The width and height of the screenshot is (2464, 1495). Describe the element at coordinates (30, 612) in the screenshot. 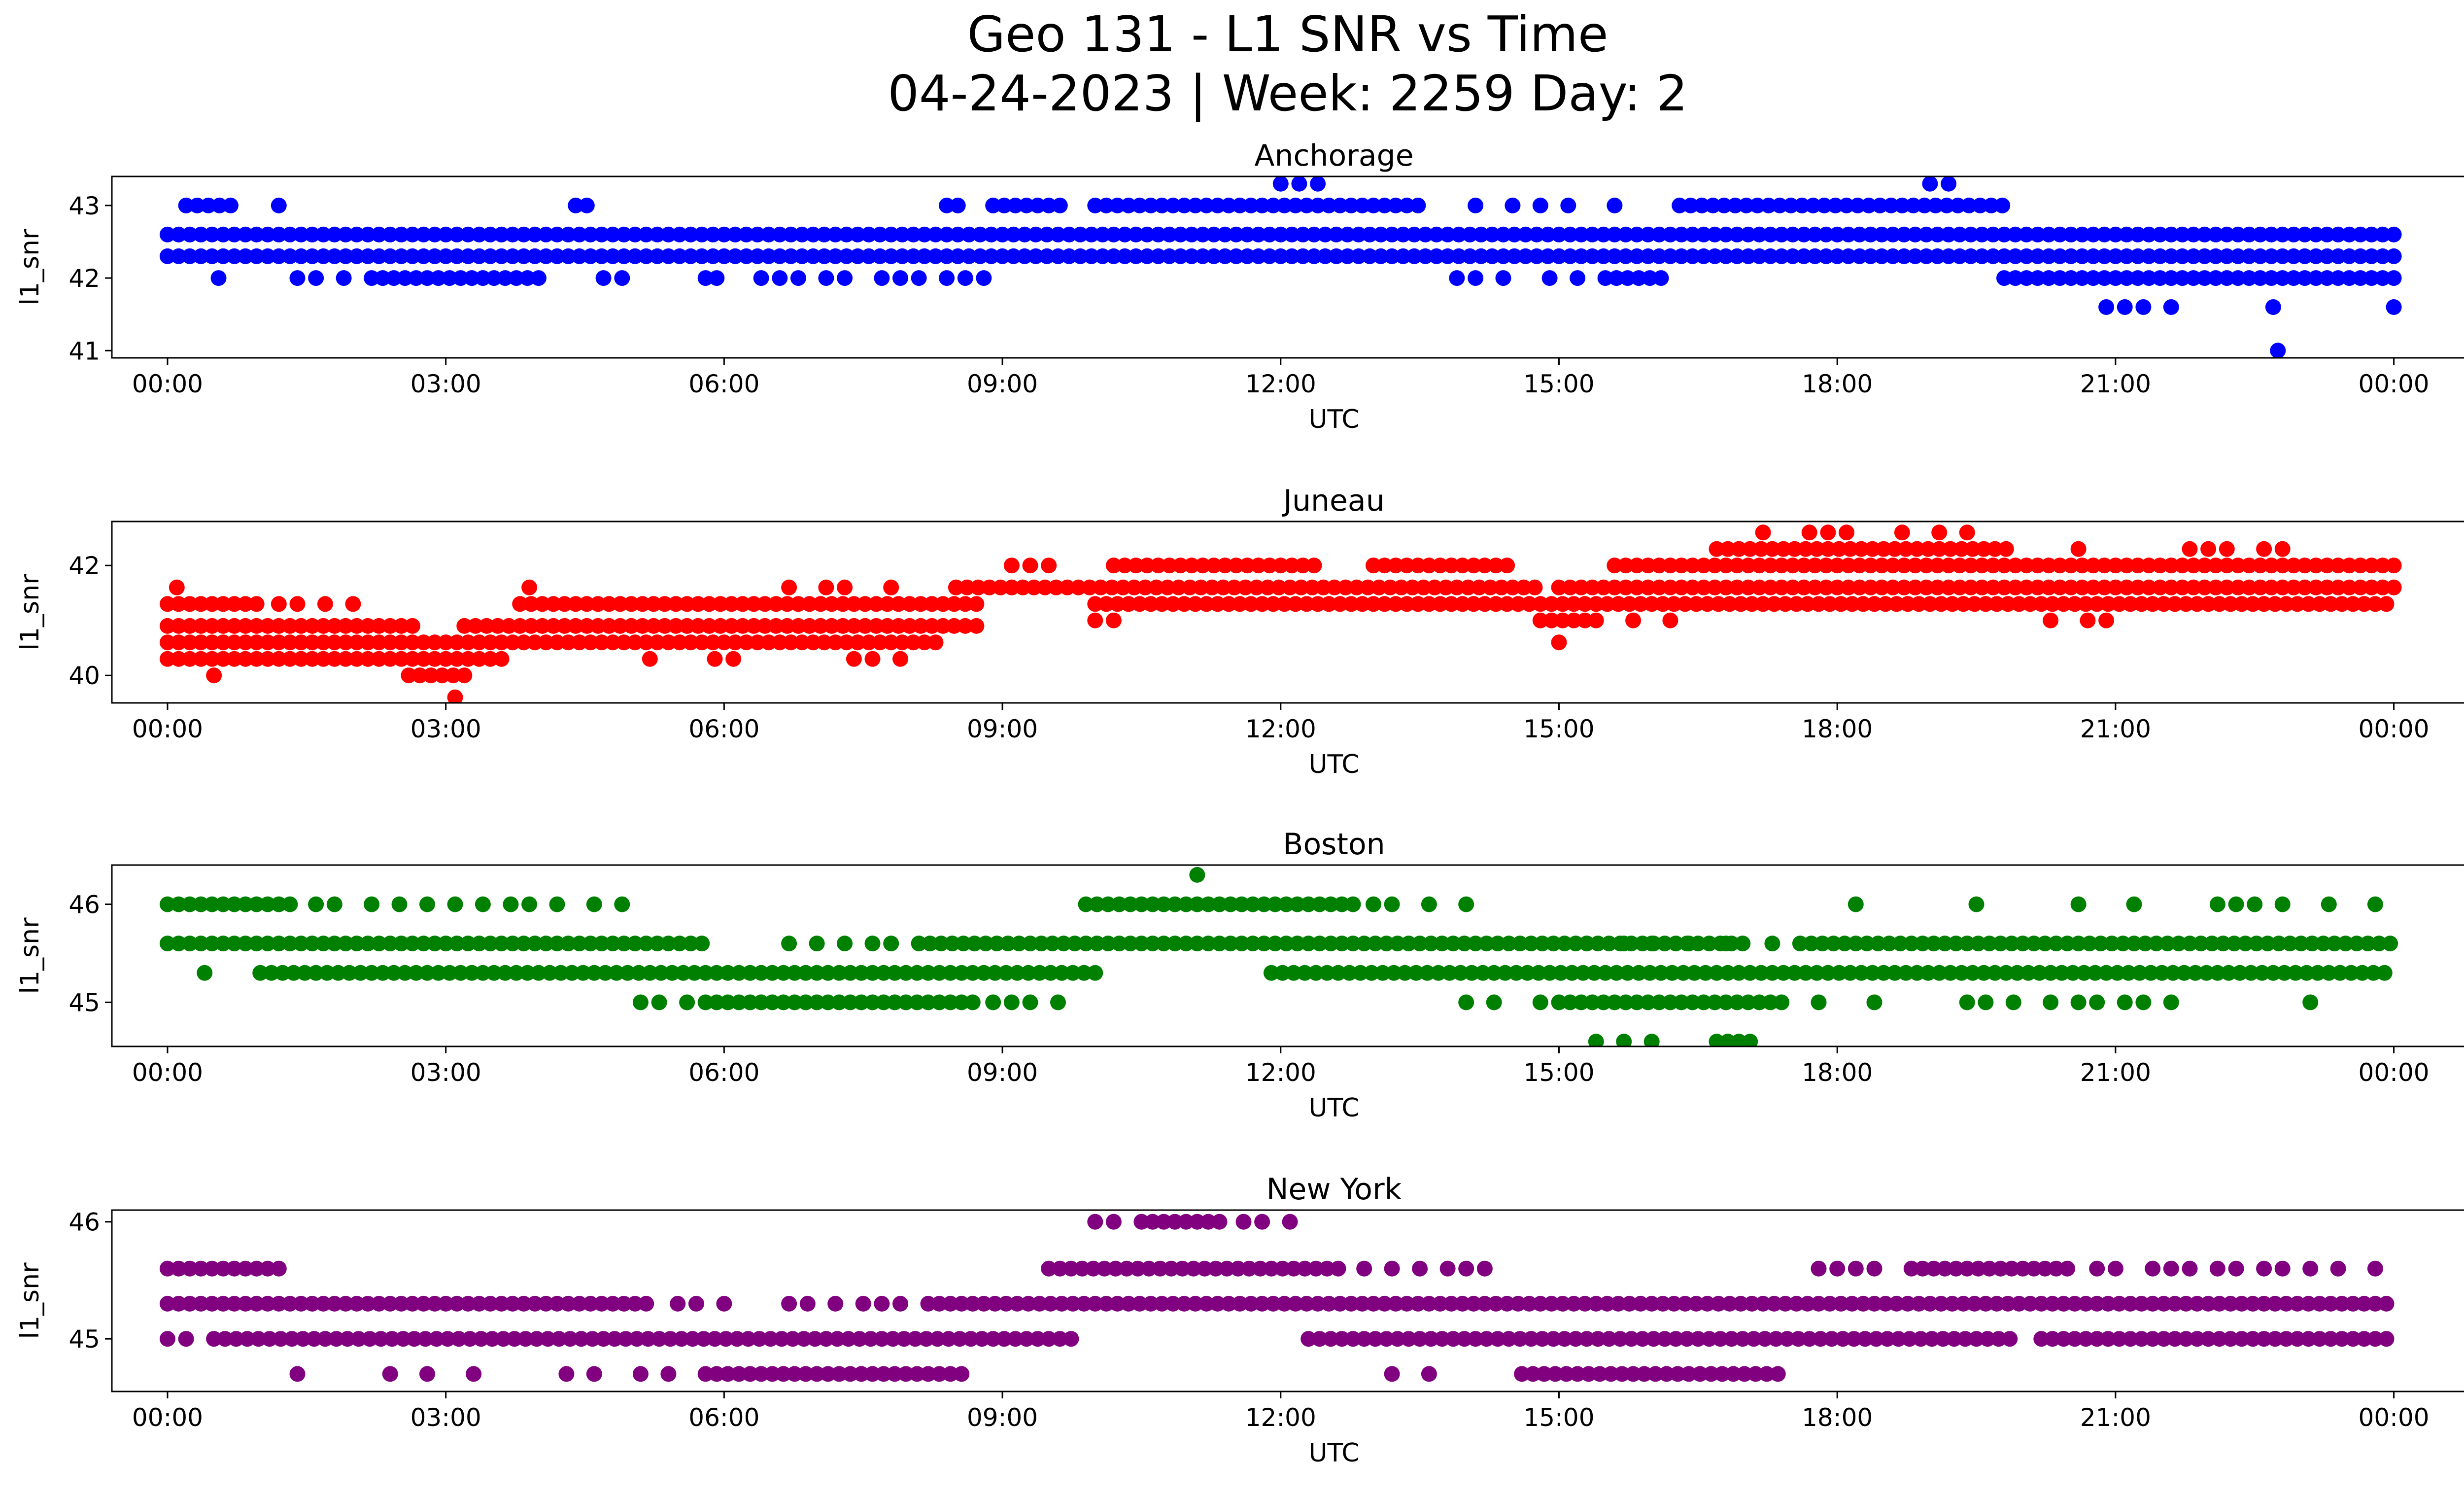

I see `y-axis-label-juneau: l1_snr` at that location.